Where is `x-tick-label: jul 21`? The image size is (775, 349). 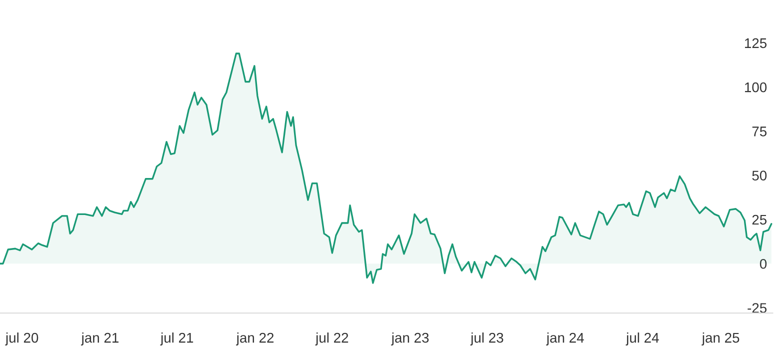
x-tick-label: jul 21 is located at coordinates (177, 339).